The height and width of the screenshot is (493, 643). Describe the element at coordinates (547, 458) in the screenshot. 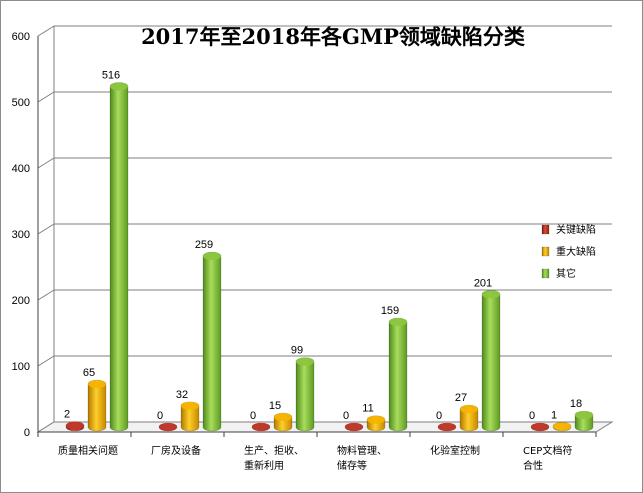

I see `category-label: CEP文档符合性` at that location.